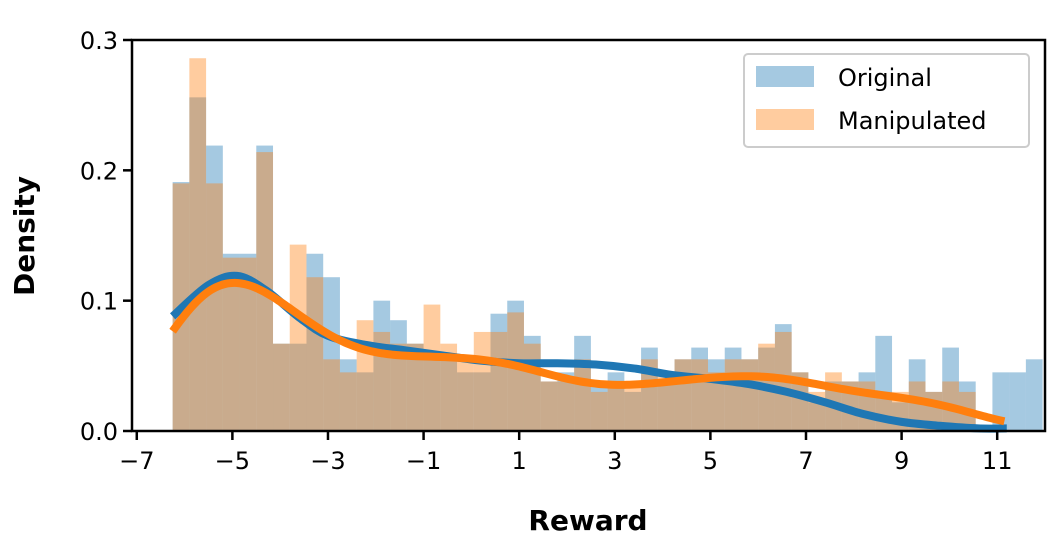 This screenshot has height=542, width=1052. Describe the element at coordinates (885, 78) in the screenshot. I see `legend-label-original: Original` at that location.